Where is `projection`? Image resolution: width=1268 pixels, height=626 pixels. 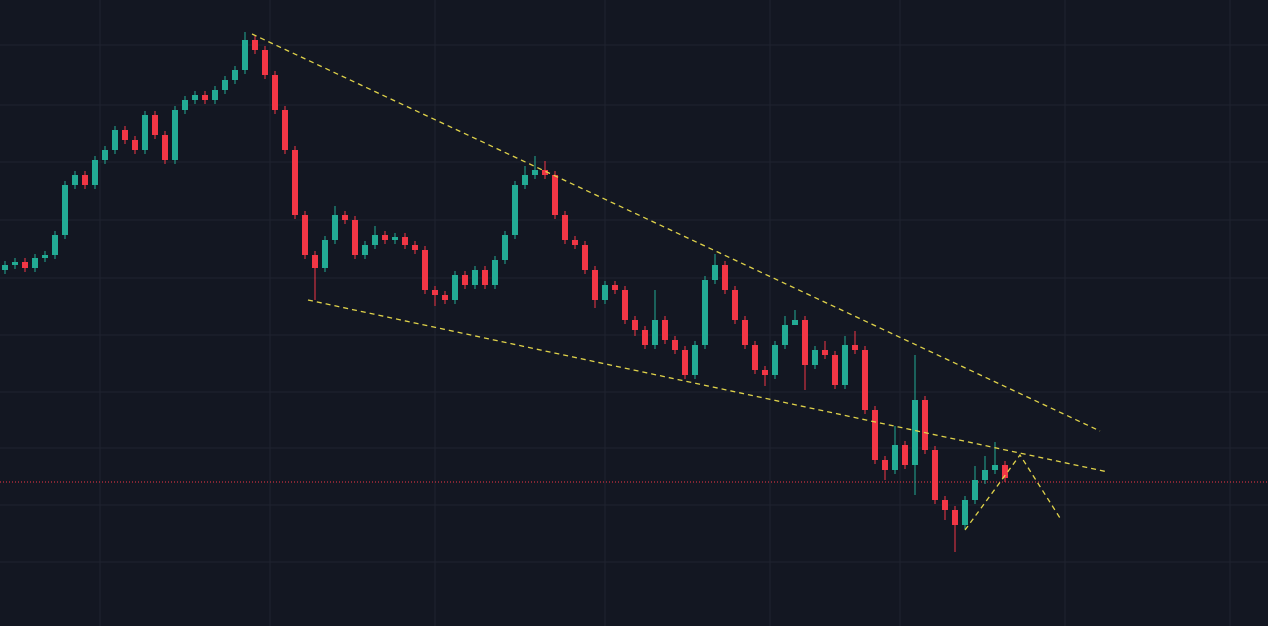
projection is located at coordinates (1012, 492).